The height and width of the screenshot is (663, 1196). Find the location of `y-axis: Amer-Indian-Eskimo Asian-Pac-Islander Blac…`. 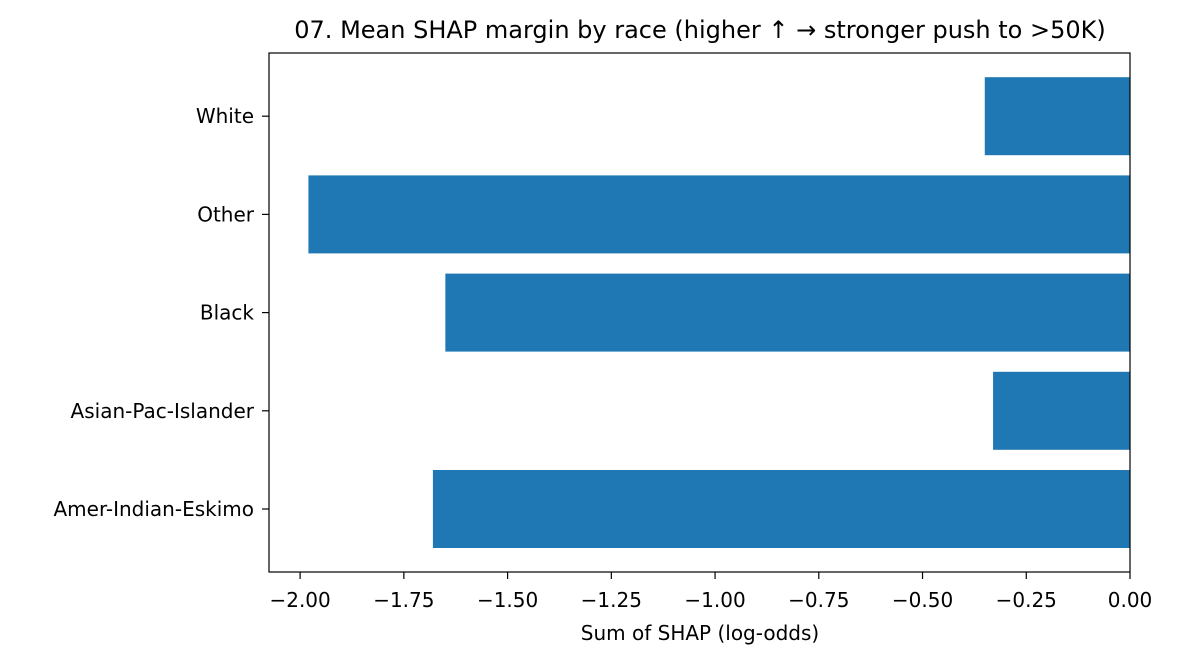

y-axis: Amer-Indian-Eskimo Asian-Pac-Islander Blac… is located at coordinates (161, 312).